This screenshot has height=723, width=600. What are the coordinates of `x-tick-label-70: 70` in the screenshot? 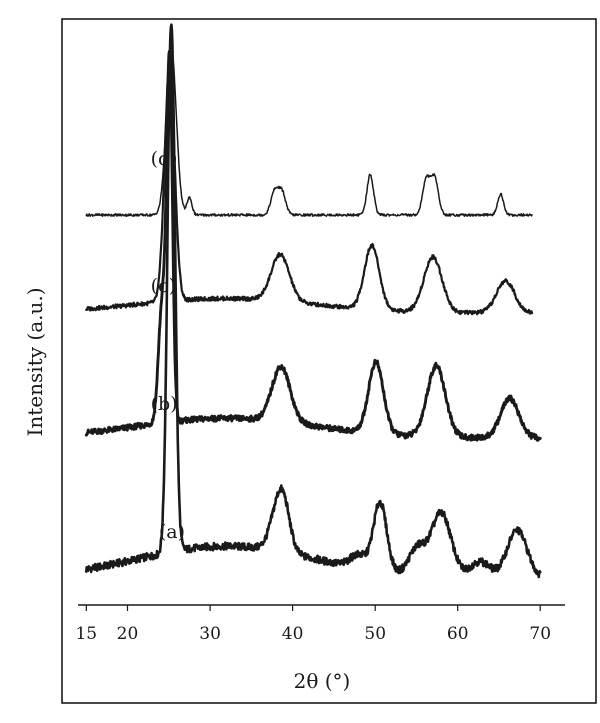 It's located at (540, 634).